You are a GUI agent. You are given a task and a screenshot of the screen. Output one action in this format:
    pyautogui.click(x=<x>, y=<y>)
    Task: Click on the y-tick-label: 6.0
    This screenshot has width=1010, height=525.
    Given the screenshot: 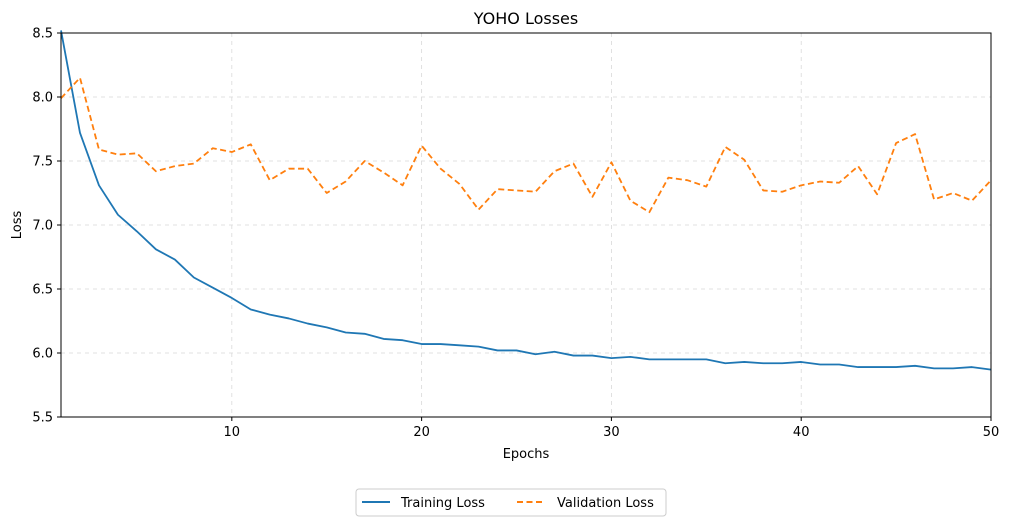 What is the action you would take?
    pyautogui.click(x=42, y=354)
    